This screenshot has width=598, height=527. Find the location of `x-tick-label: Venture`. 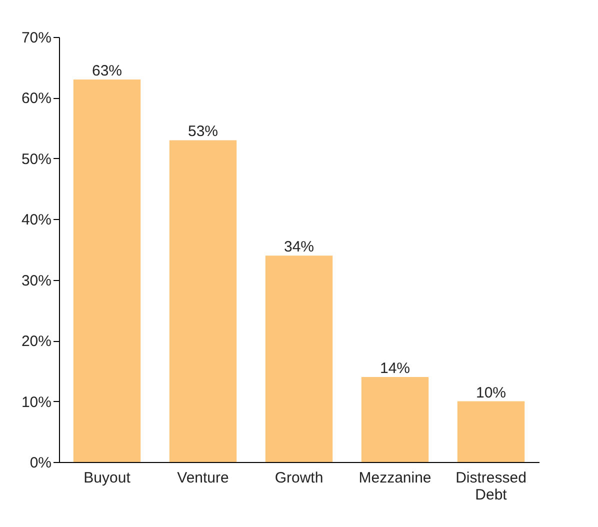

x-tick-label: Venture is located at coordinates (203, 478).